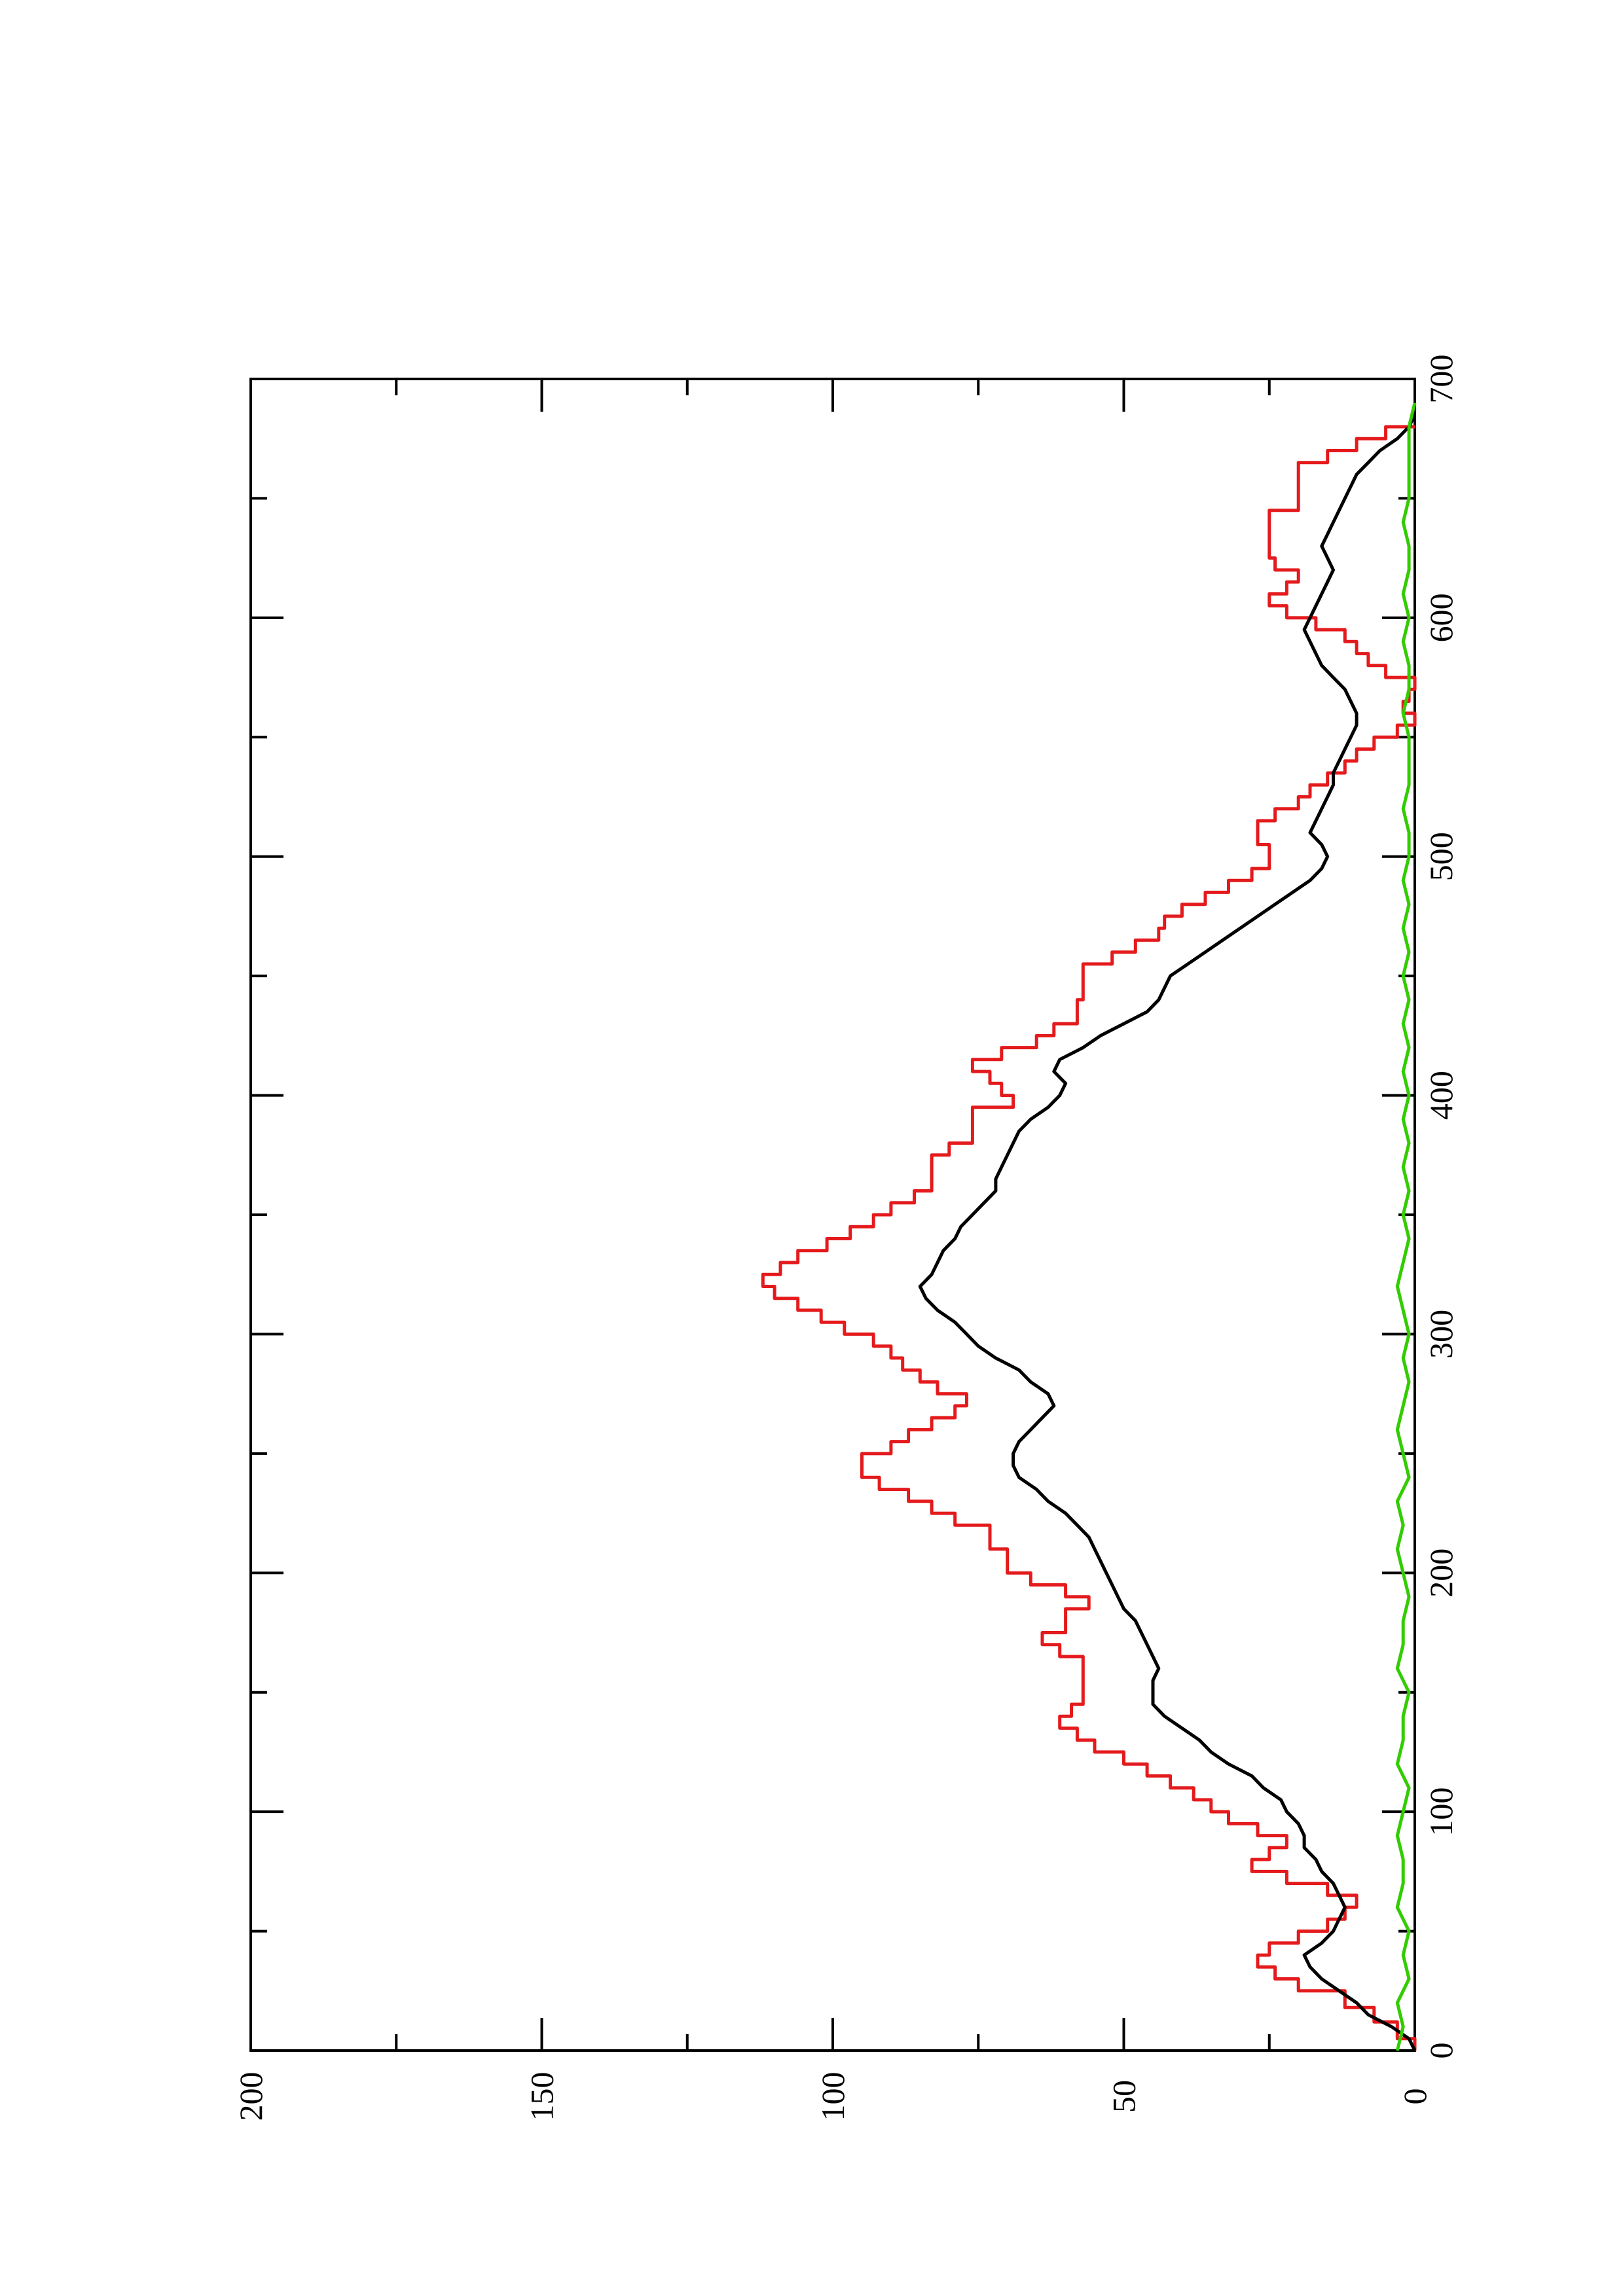 The height and width of the screenshot is (2296, 1623). What do you see at coordinates (1124, 2096) in the screenshot?
I see `y-tick-label: 50` at bounding box center [1124, 2096].